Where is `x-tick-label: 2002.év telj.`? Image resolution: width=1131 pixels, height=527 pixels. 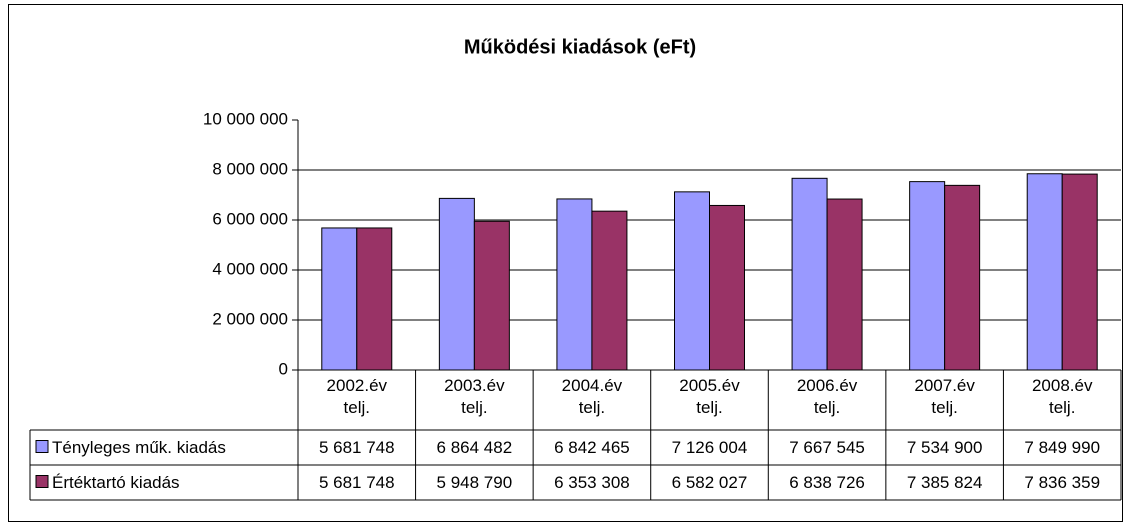 x-tick-label: 2002.év telj. is located at coordinates (357, 396).